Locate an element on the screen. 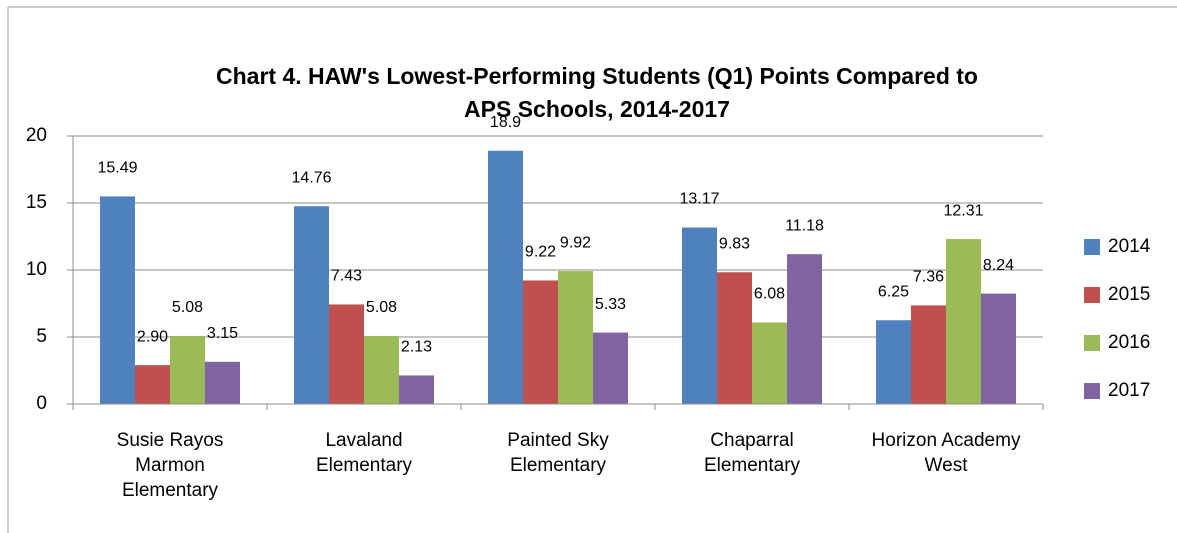  y-tick-label: 10 is located at coordinates (36, 269).